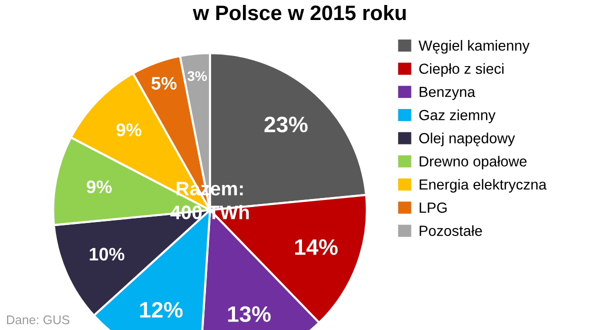  I want to click on data-label: 12%, so click(161, 310).